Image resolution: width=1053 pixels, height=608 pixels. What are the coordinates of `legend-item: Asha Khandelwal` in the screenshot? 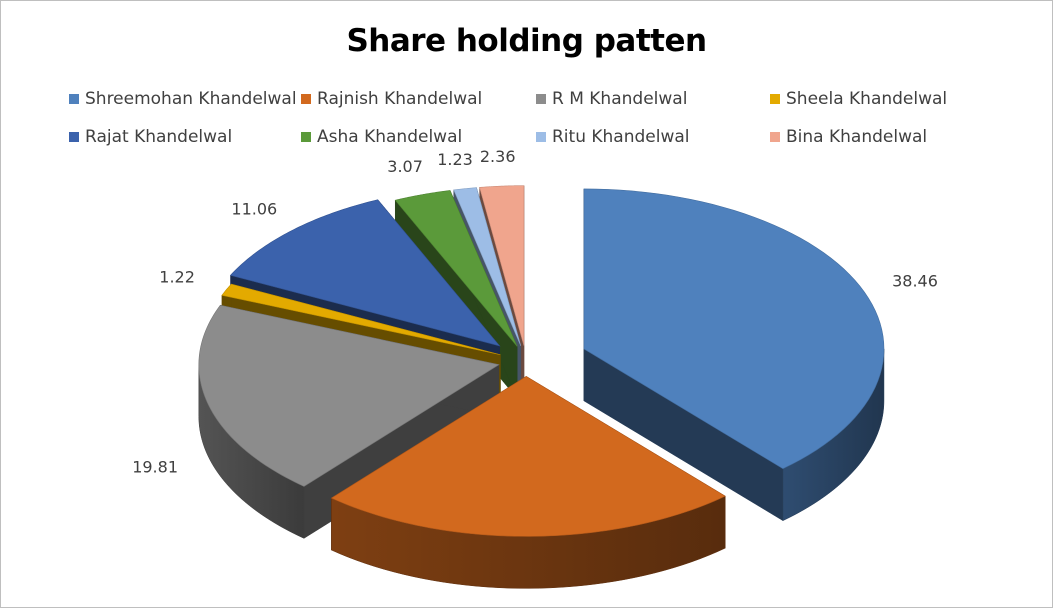 It's located at (381, 137).